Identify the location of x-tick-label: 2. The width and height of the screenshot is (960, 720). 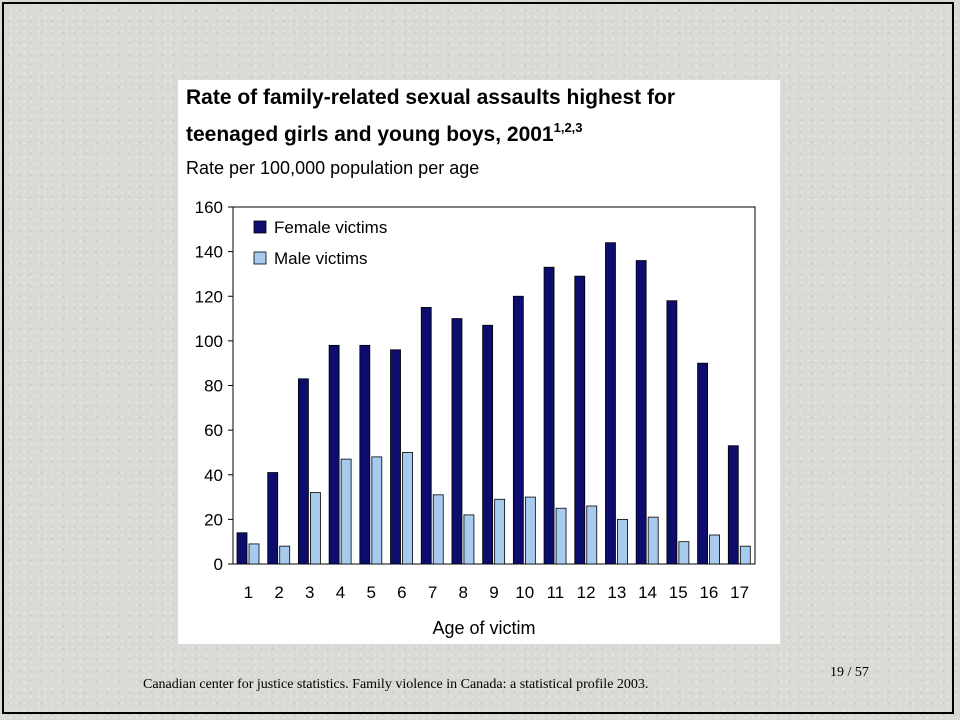
(278, 592).